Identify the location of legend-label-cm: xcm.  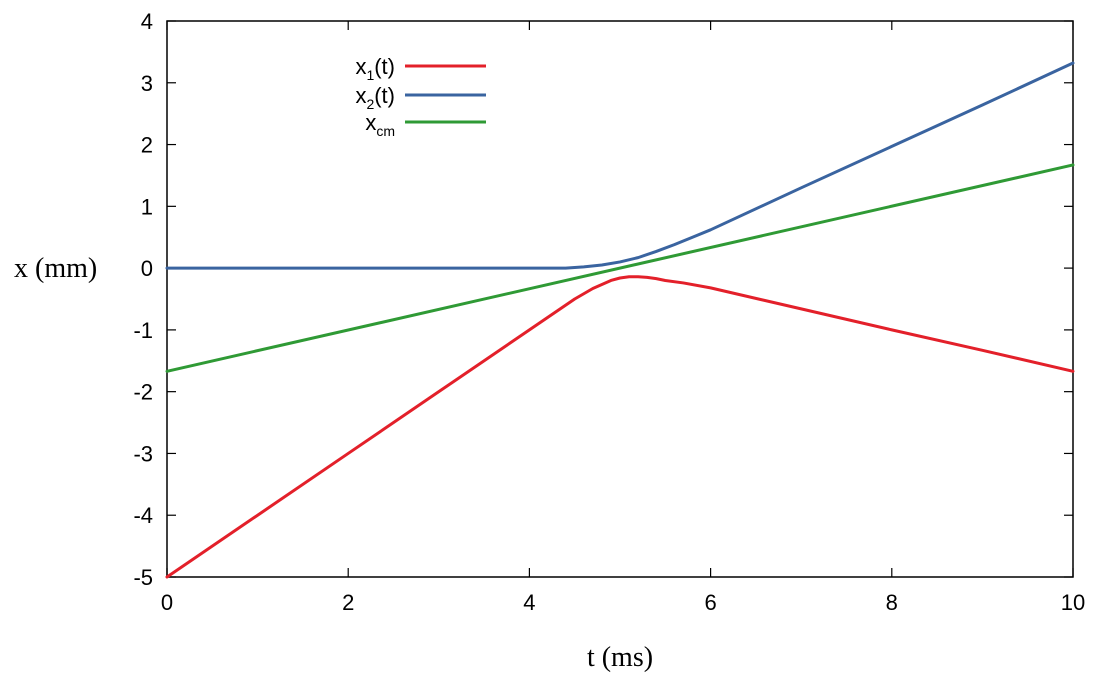
(380, 124).